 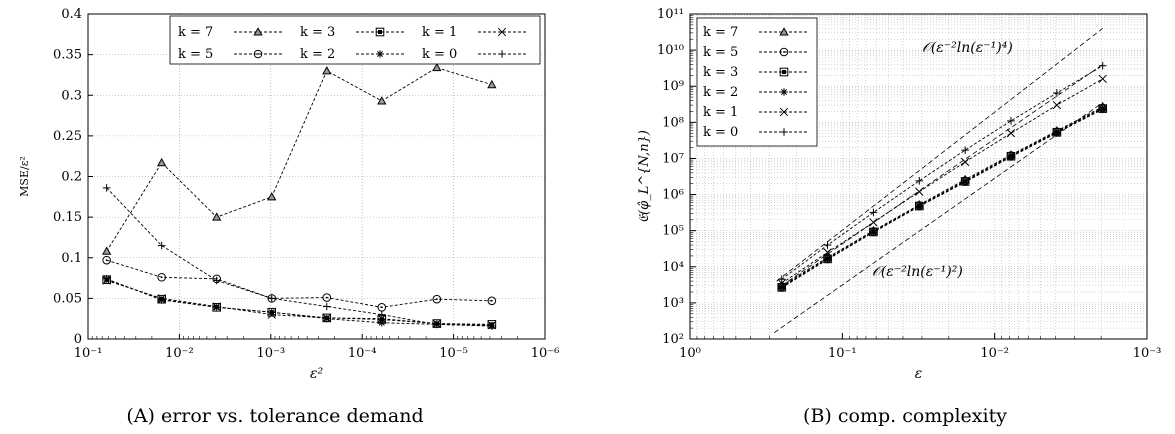 I want to click on a-x-tick-label: 10⁻⁵, so click(x=453, y=353).